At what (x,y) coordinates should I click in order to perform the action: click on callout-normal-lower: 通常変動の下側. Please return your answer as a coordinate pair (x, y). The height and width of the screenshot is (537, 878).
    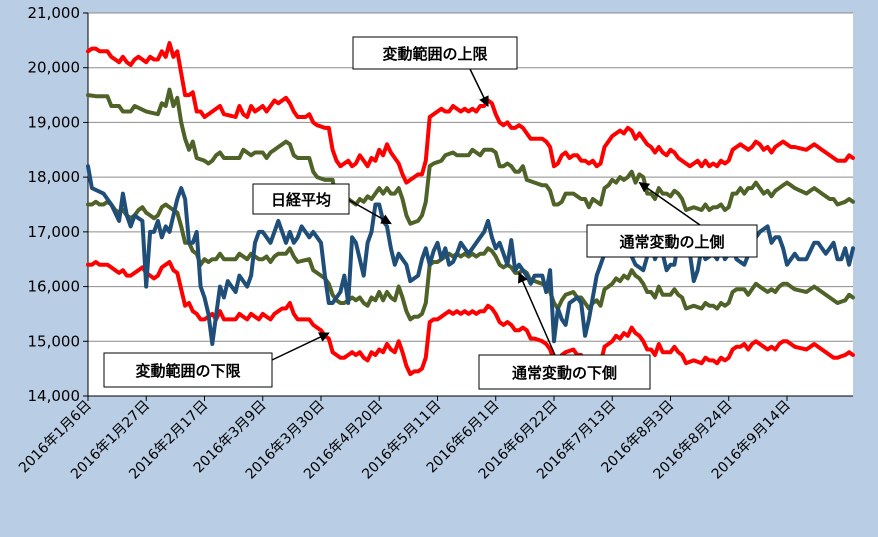
    Looking at the image, I should click on (564, 330).